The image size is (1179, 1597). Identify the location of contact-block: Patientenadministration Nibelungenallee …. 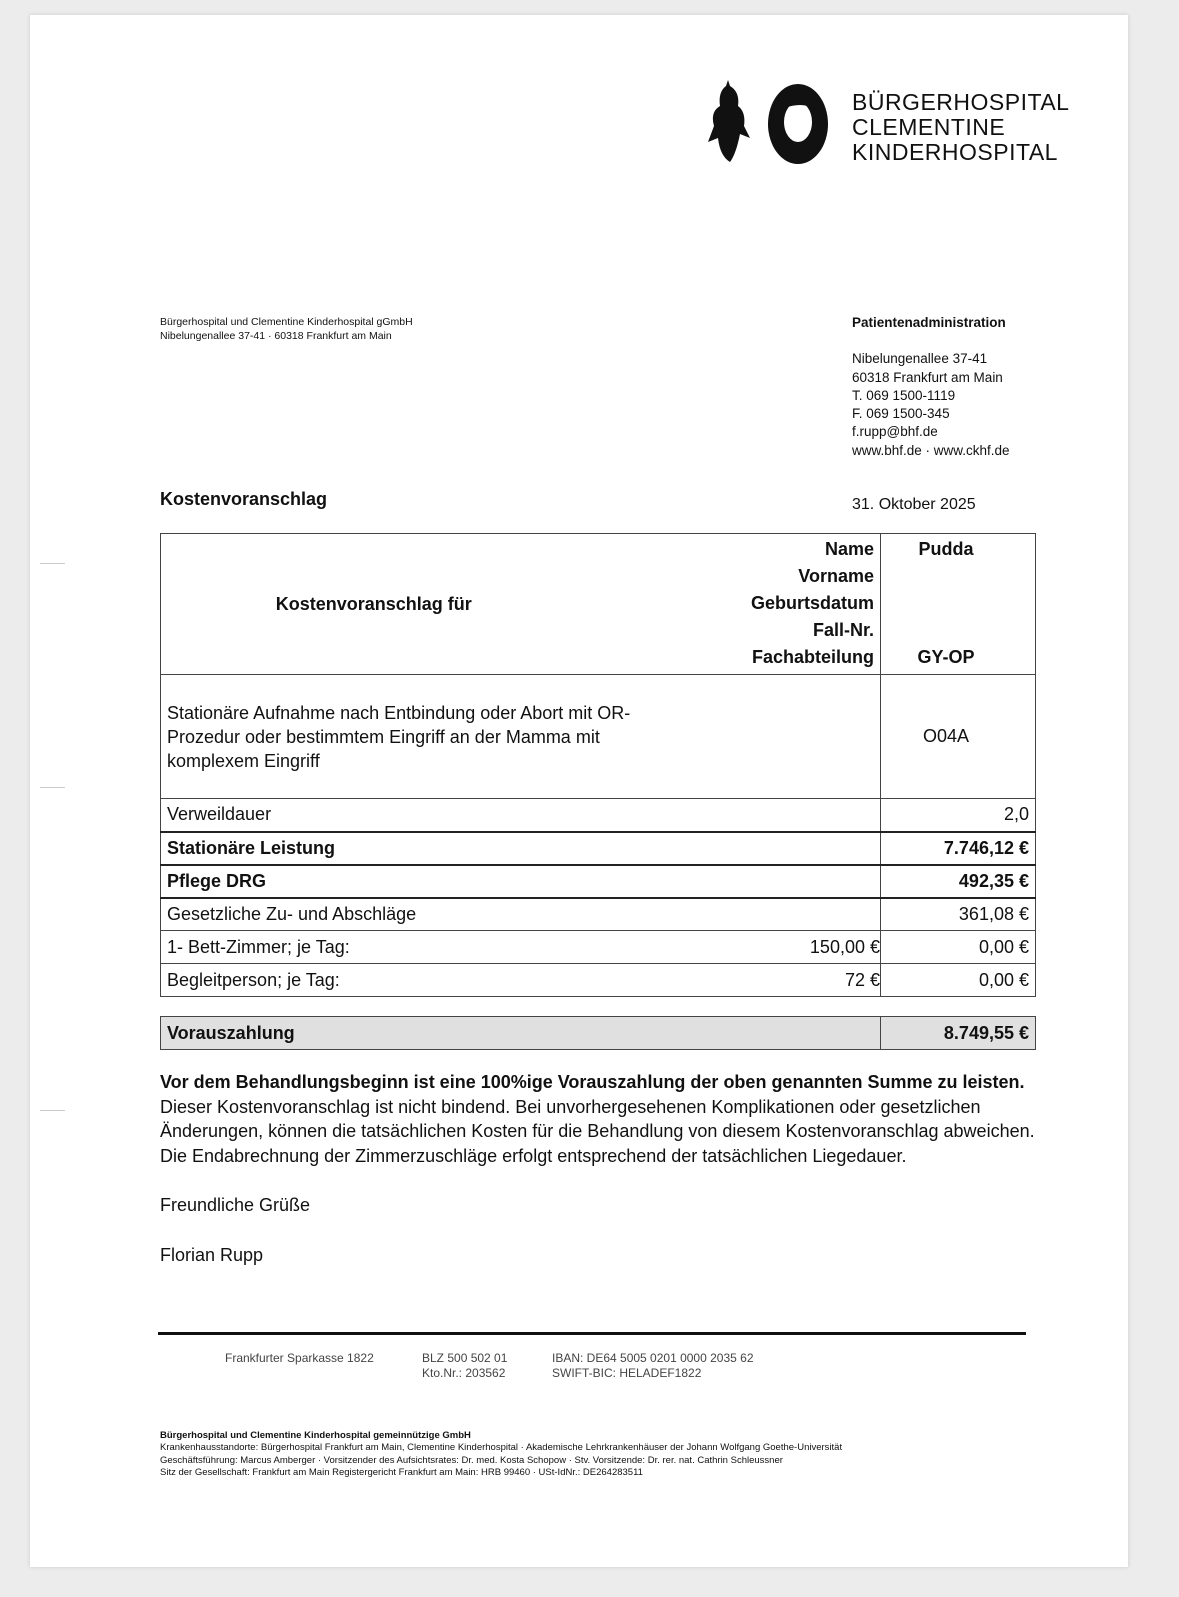
(931, 387).